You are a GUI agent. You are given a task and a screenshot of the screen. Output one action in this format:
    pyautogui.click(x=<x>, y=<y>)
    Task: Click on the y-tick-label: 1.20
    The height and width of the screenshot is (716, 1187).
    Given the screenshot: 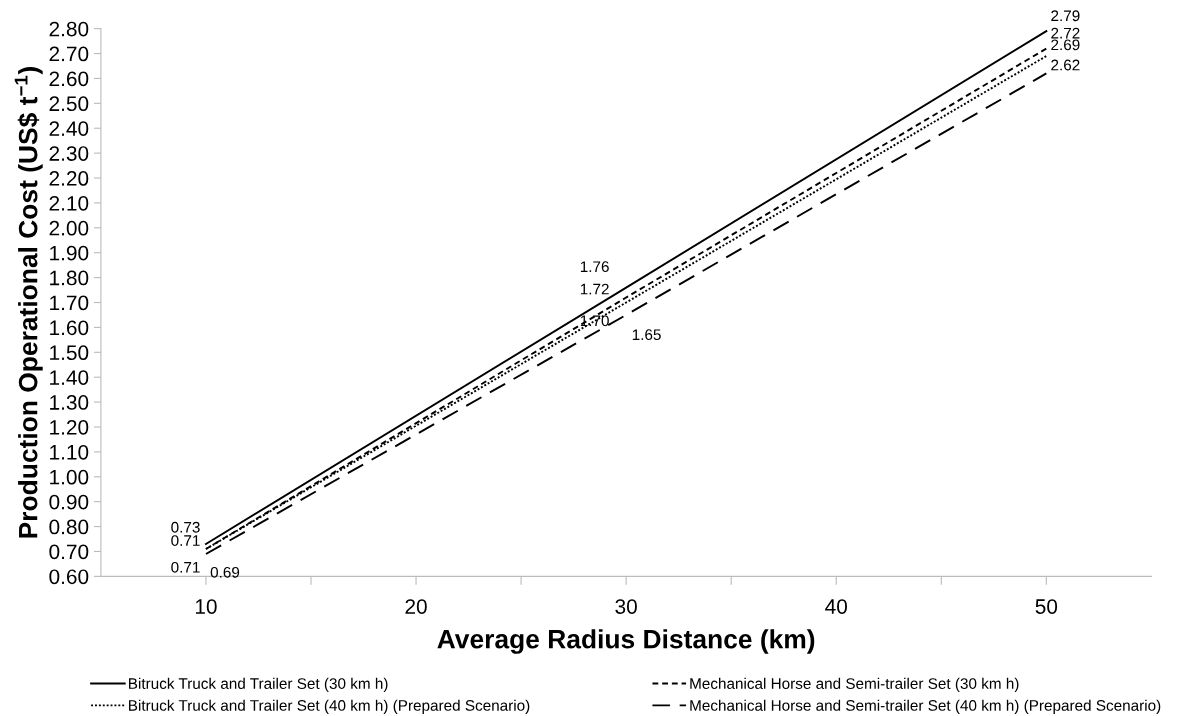 What is the action you would take?
    pyautogui.click(x=69, y=427)
    